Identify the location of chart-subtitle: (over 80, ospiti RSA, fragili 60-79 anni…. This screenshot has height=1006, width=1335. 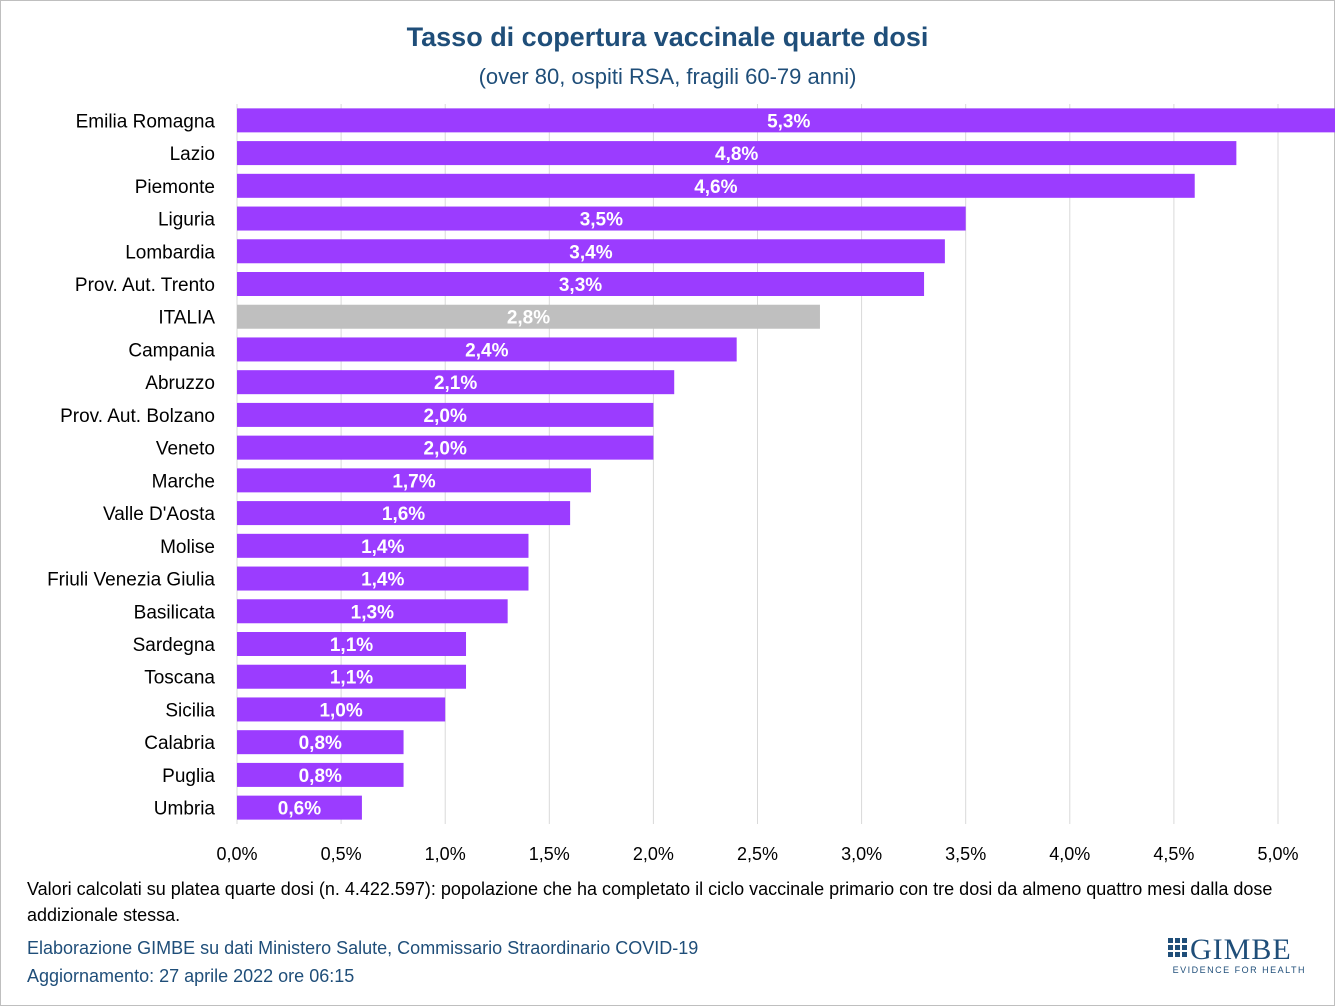
(667, 76).